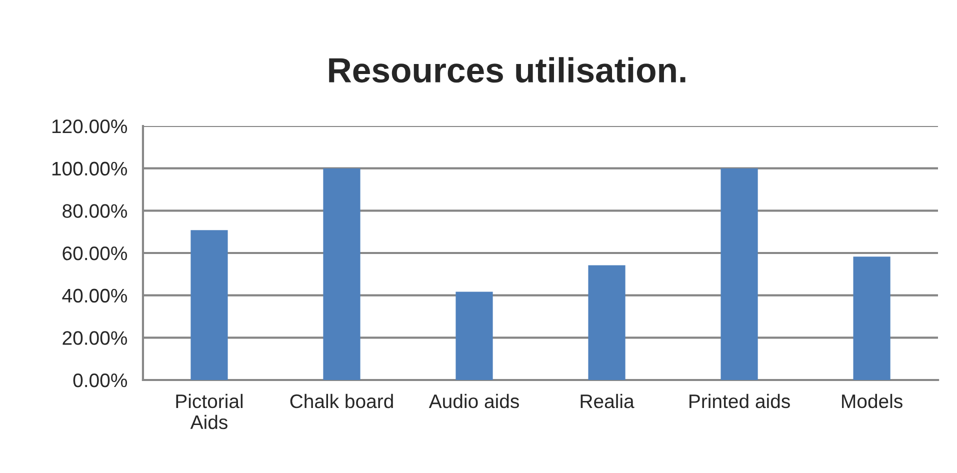 The width and height of the screenshot is (957, 473). Describe the element at coordinates (95, 253) in the screenshot. I see `y-tick-label: 60.00%` at that location.